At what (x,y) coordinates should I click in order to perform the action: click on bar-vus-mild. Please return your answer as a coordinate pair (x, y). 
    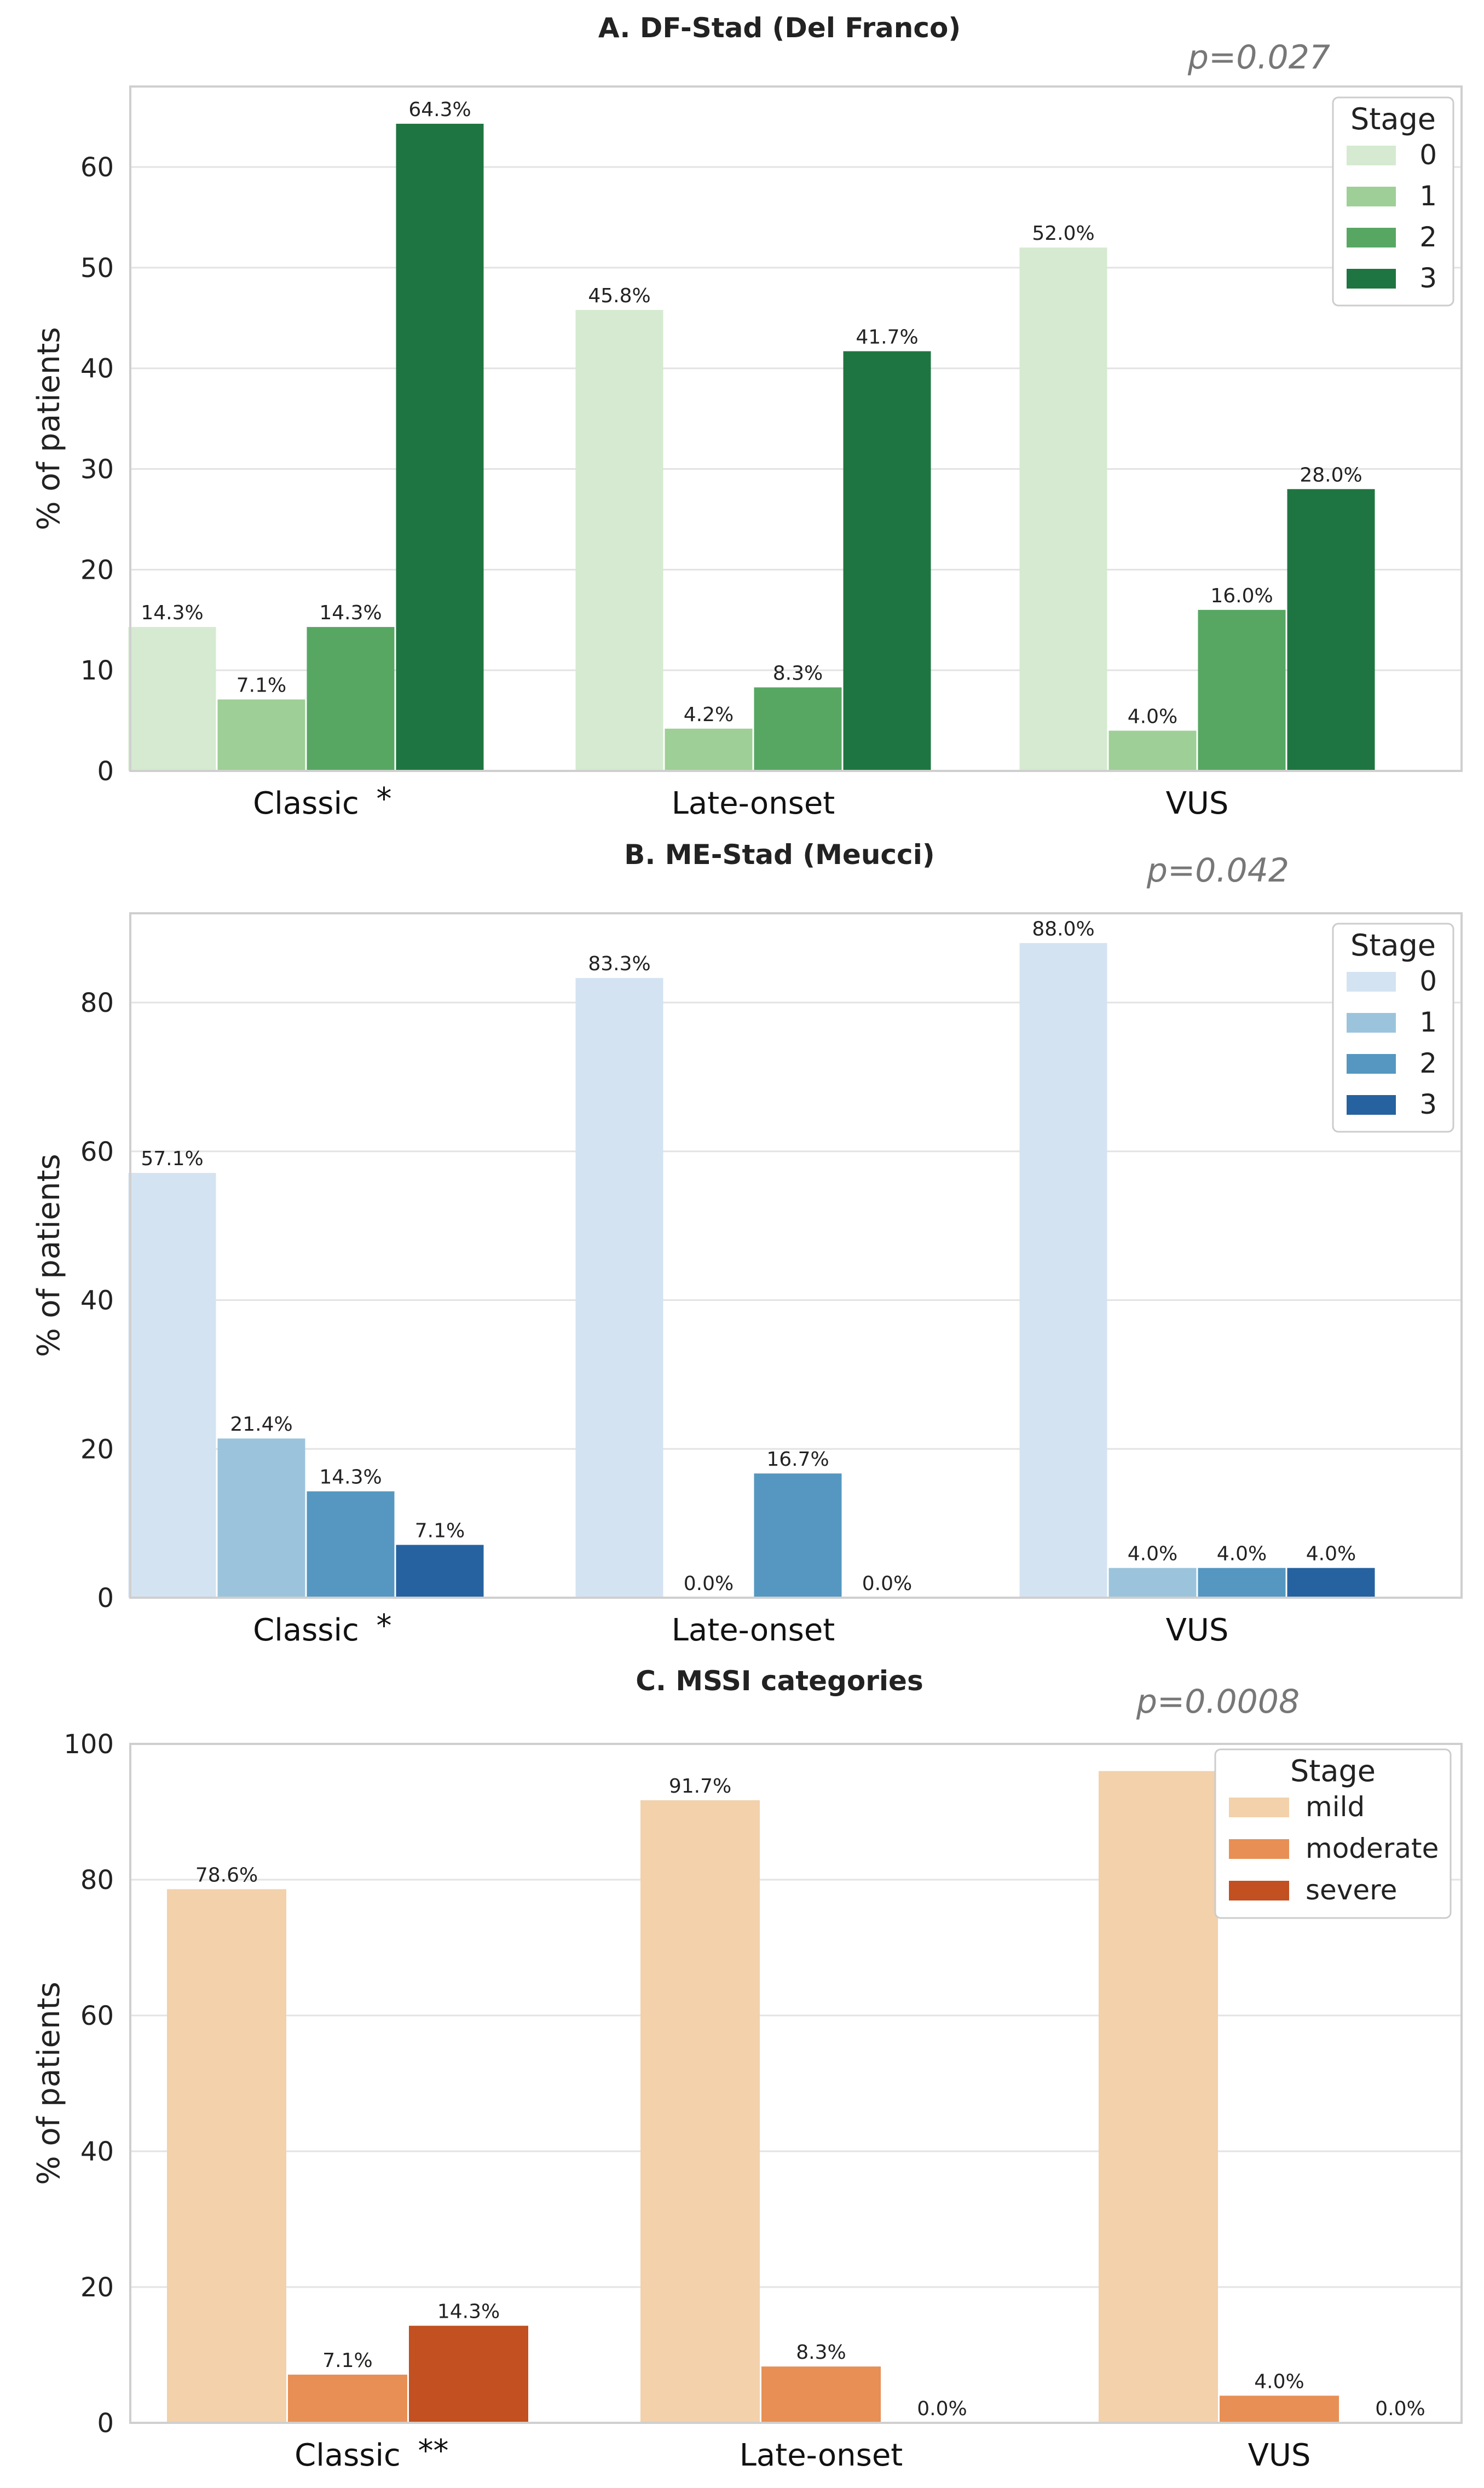
    Looking at the image, I should click on (1158, 2097).